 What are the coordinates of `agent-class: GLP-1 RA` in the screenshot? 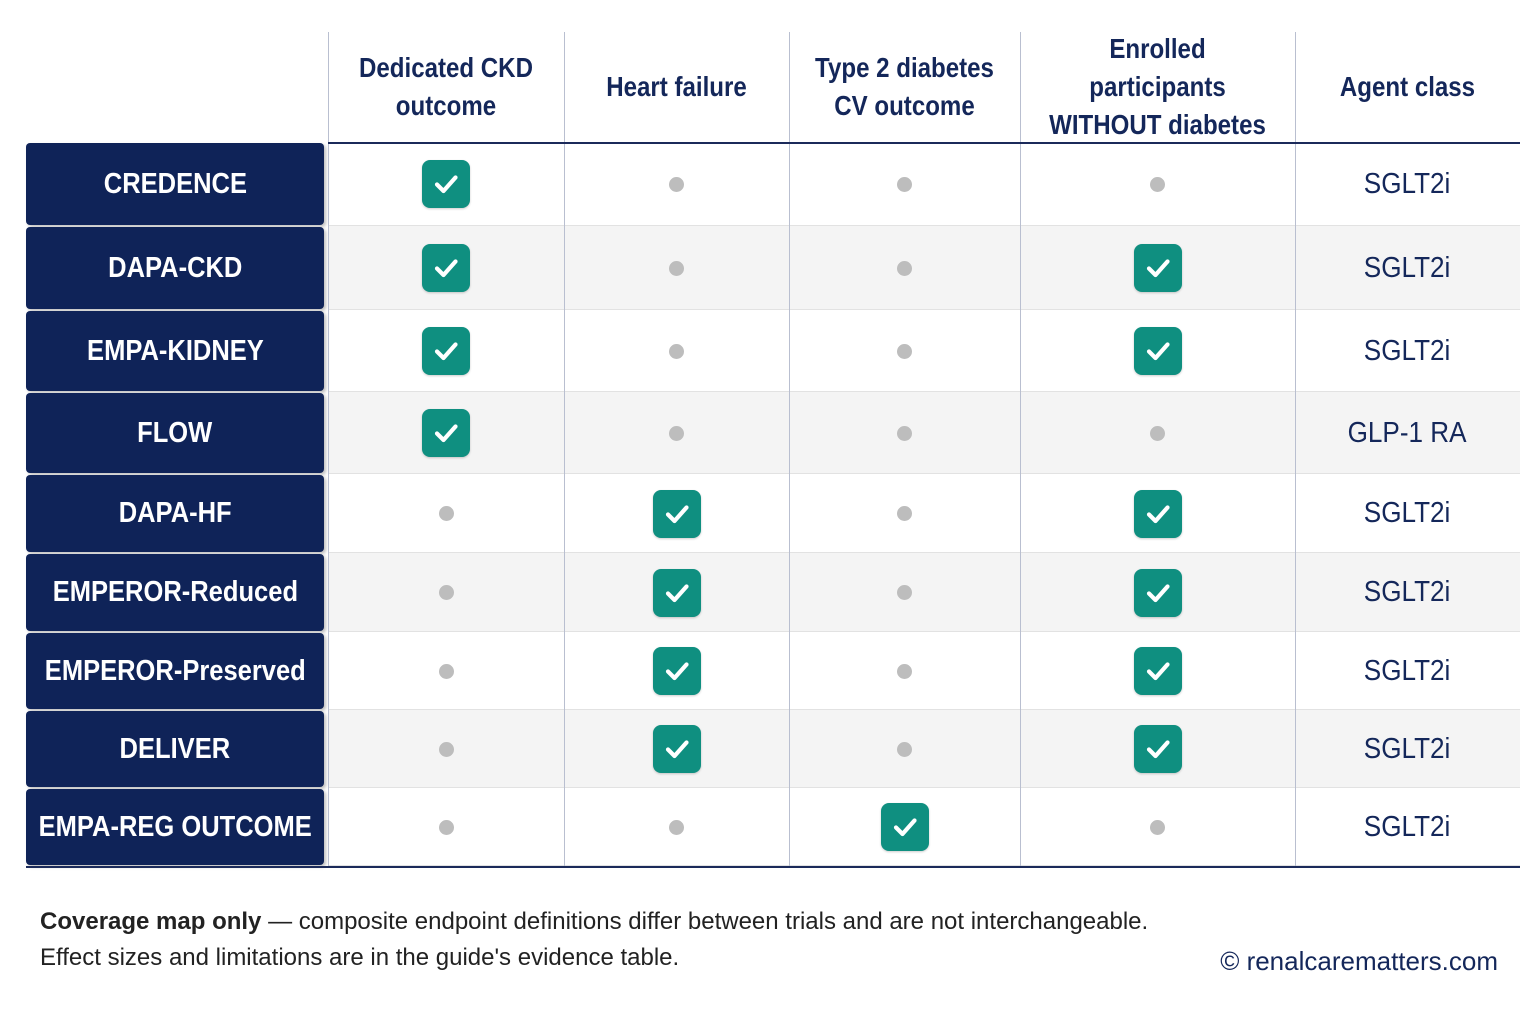 It's located at (1407, 432).